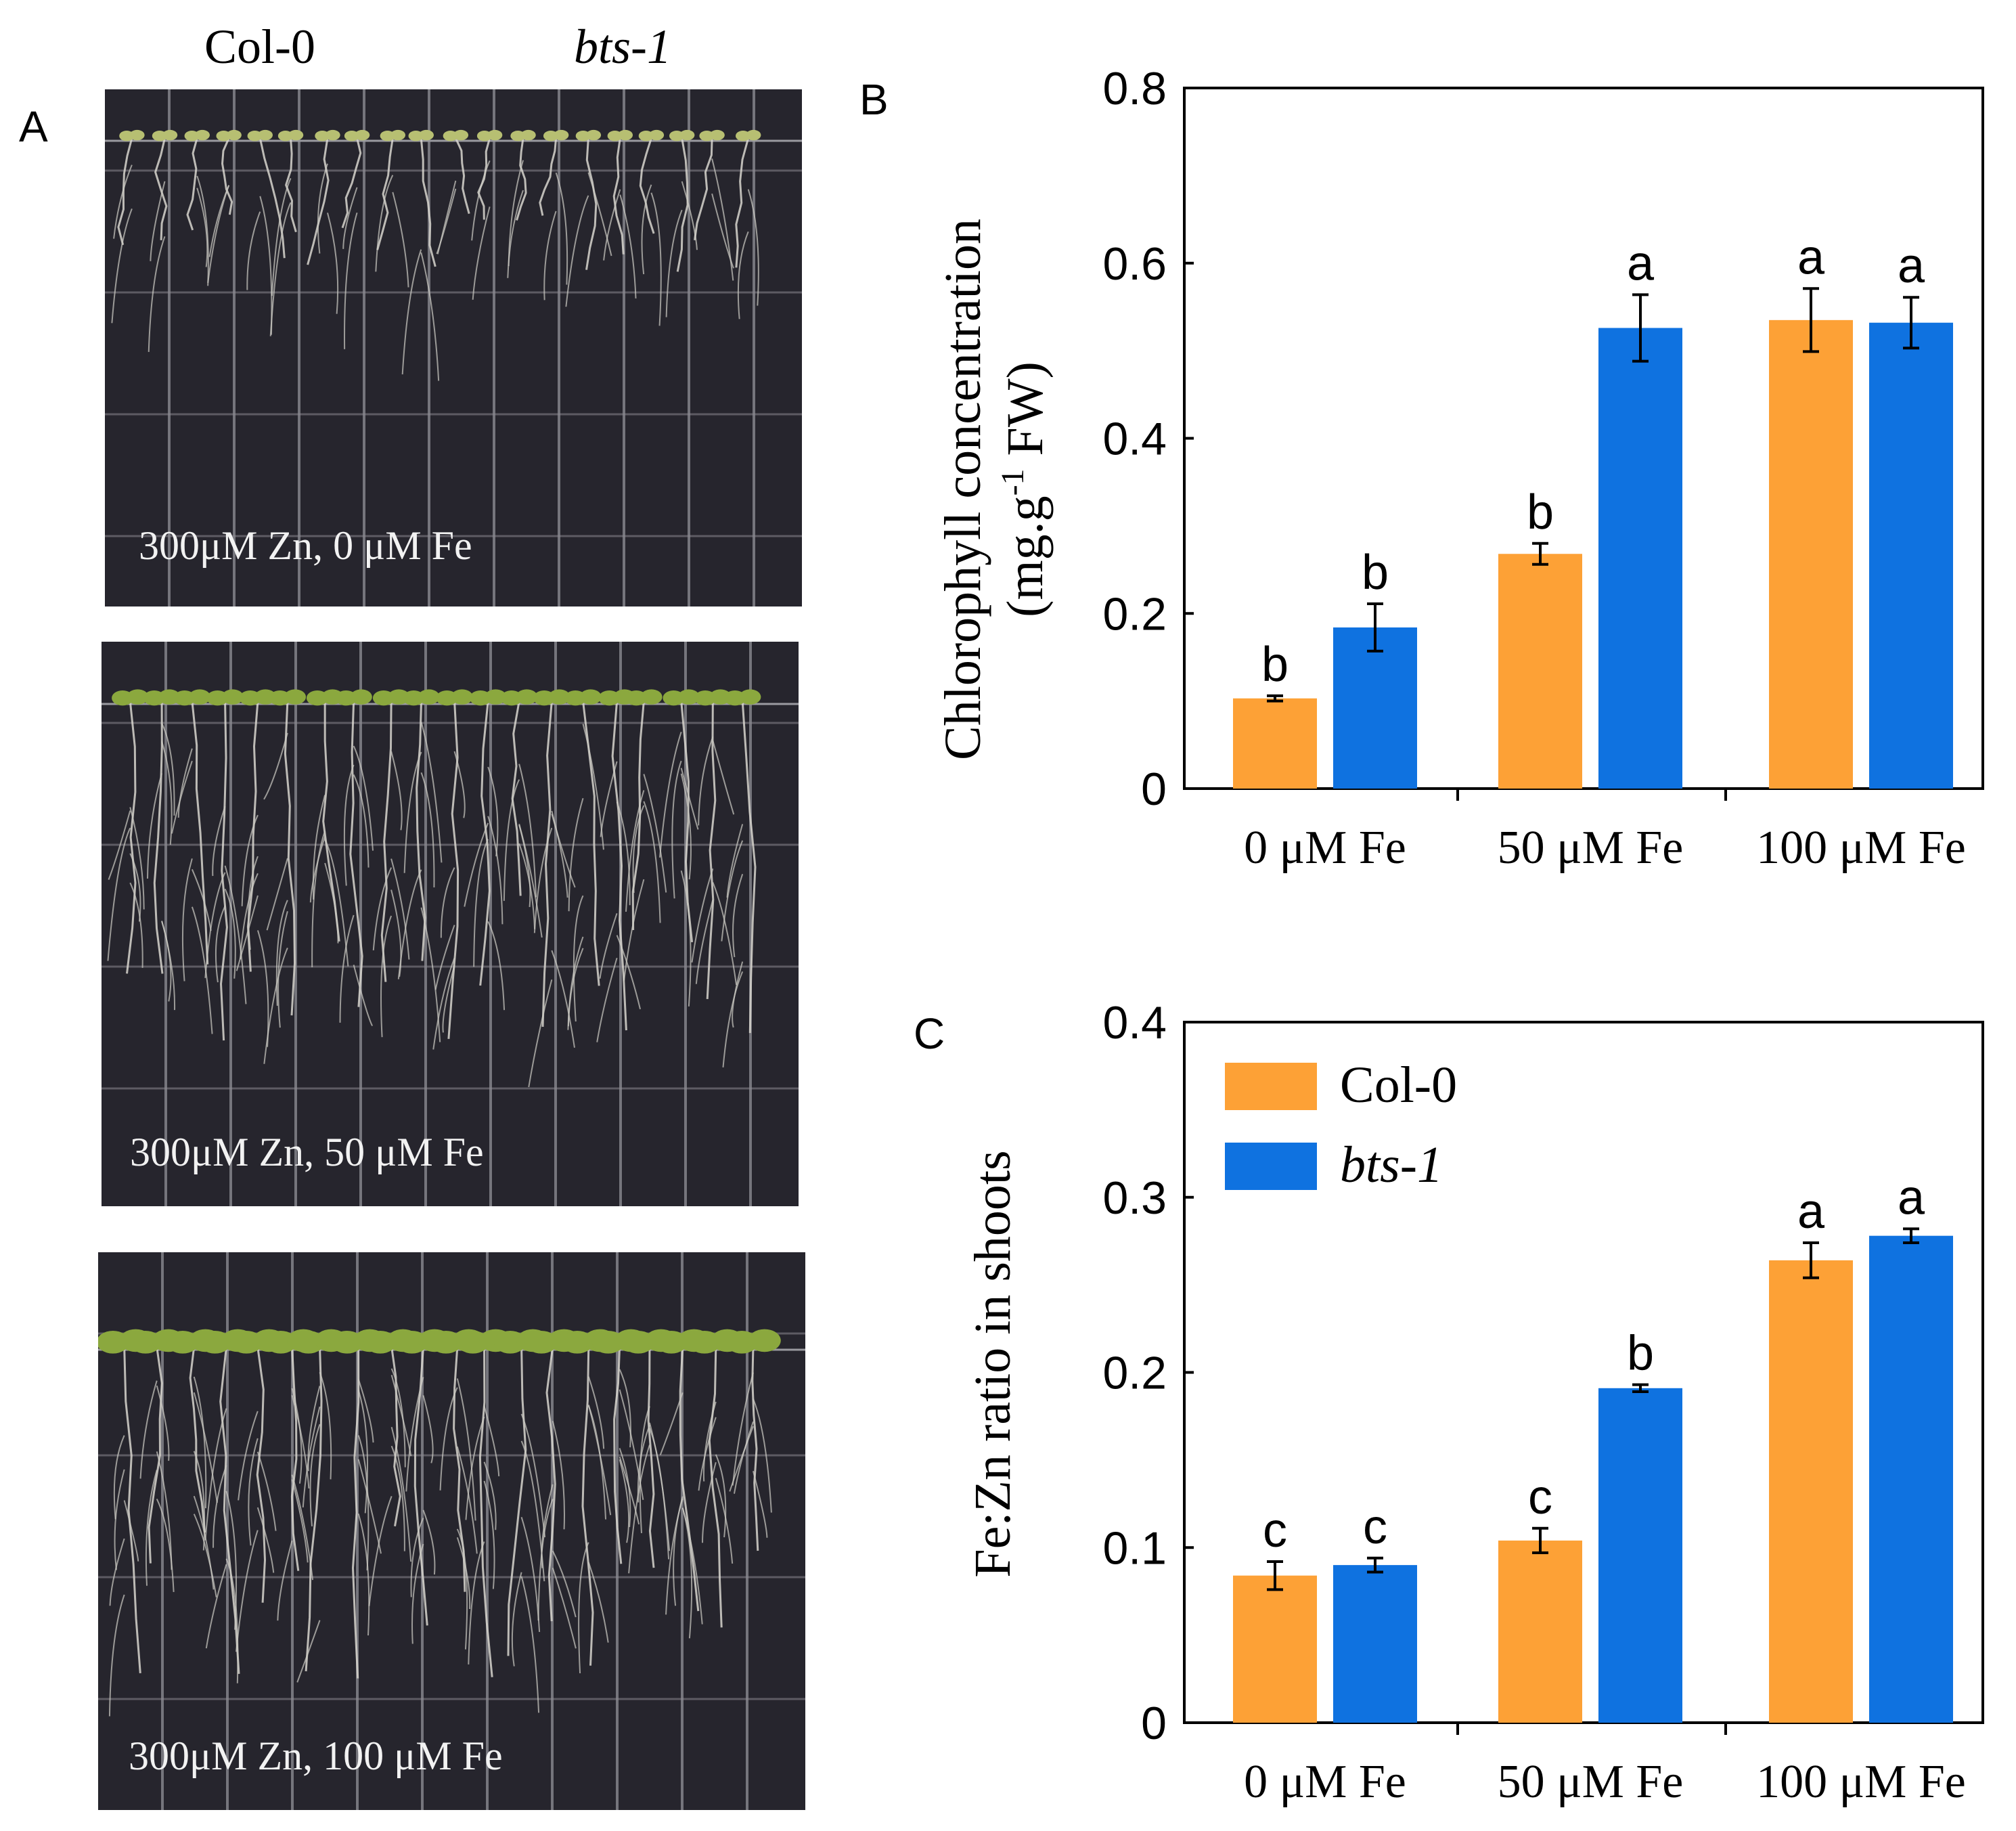 This screenshot has height=1831, width=2016. Describe the element at coordinates (305, 545) in the screenshot. I see `plate-caption-0fe: 300μM Zn, 0 μM Fe` at that location.